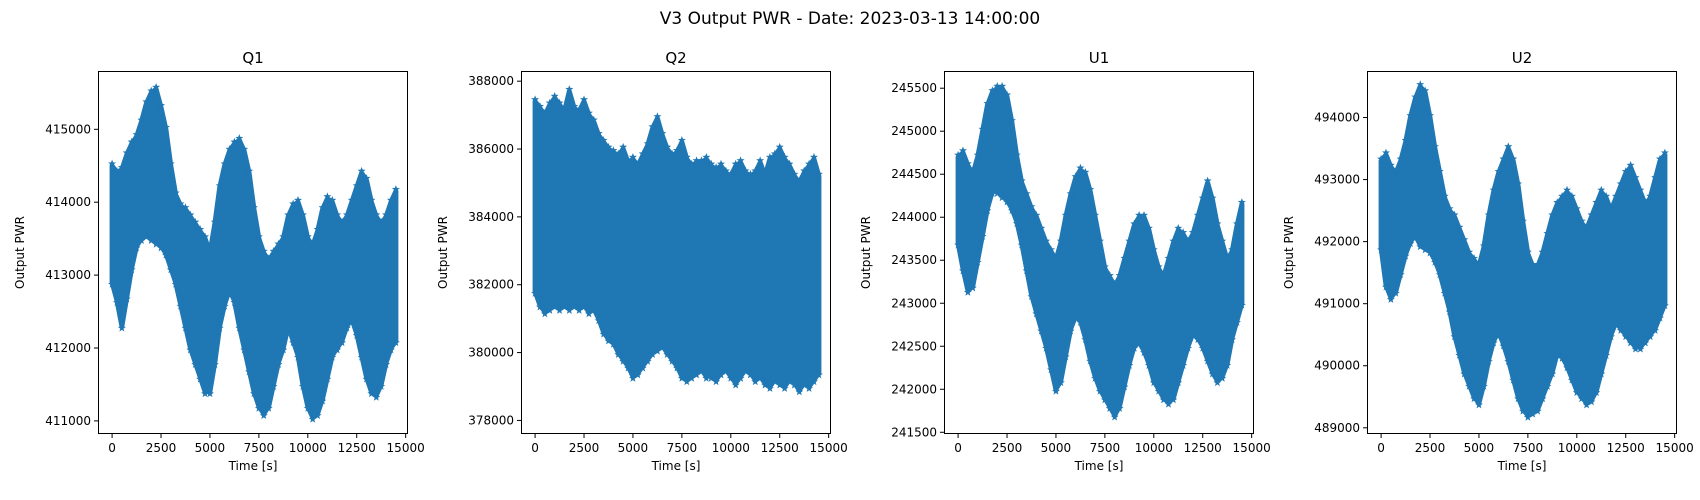 The image size is (1700, 500). I want to click on y-tick-label: 414000, so click(68, 202).